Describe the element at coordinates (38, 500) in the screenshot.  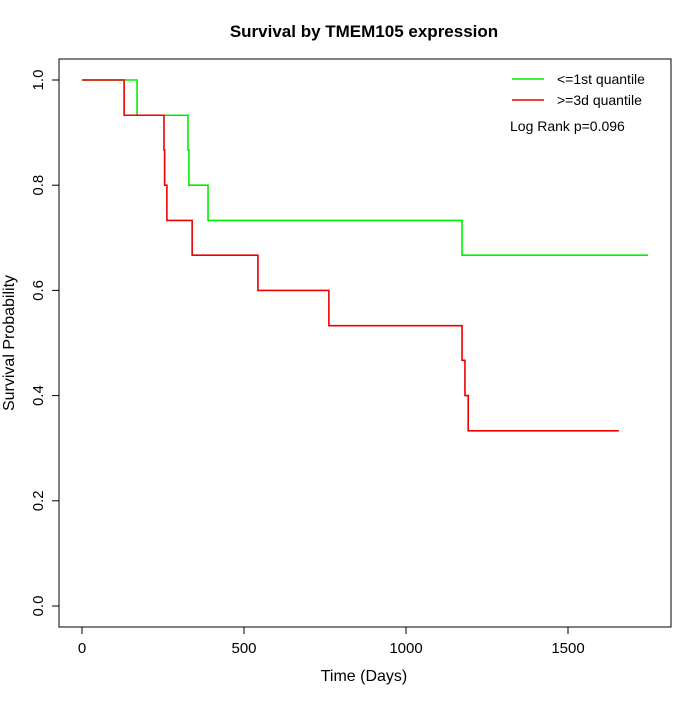
I see `y-tick-label: 0.2` at that location.